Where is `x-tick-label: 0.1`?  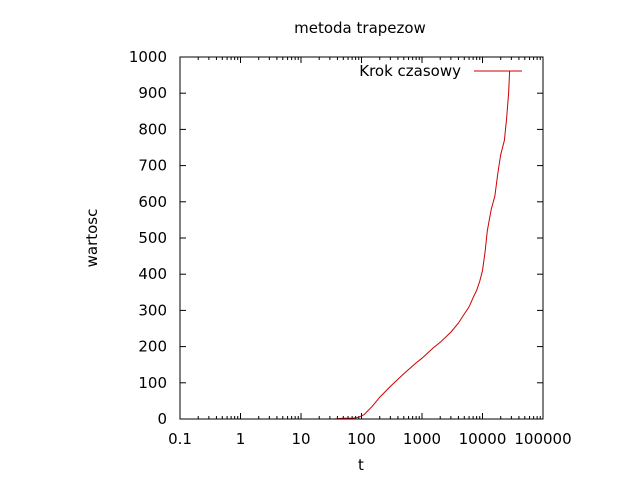
x-tick-label: 0.1 is located at coordinates (180, 439).